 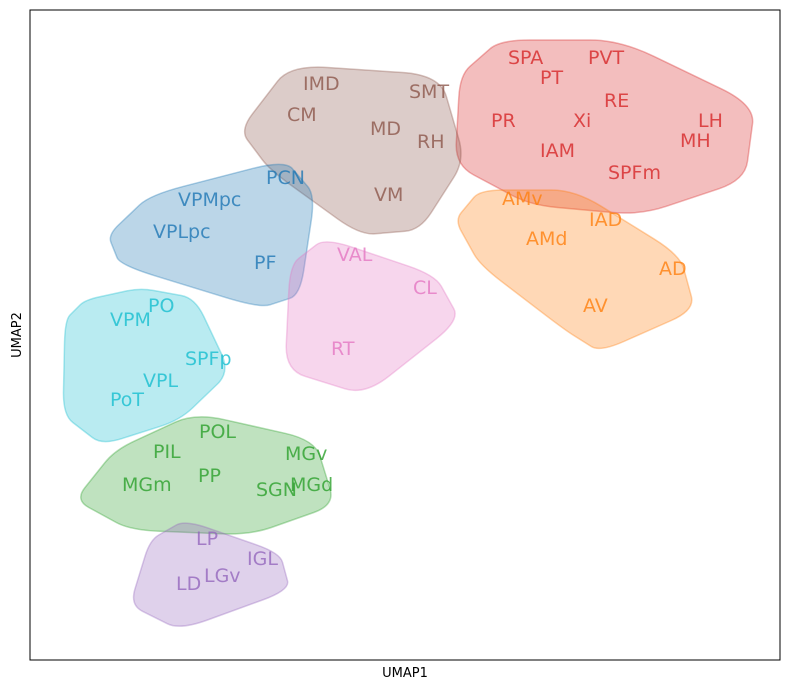 What do you see at coordinates (710, 121) in the screenshot?
I see `region-label-lh: LH` at bounding box center [710, 121].